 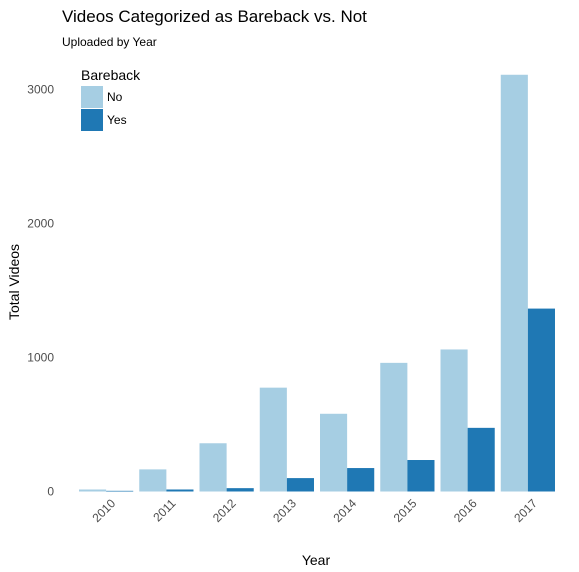 What do you see at coordinates (153, 480) in the screenshot?
I see `bar-2011-no` at bounding box center [153, 480].